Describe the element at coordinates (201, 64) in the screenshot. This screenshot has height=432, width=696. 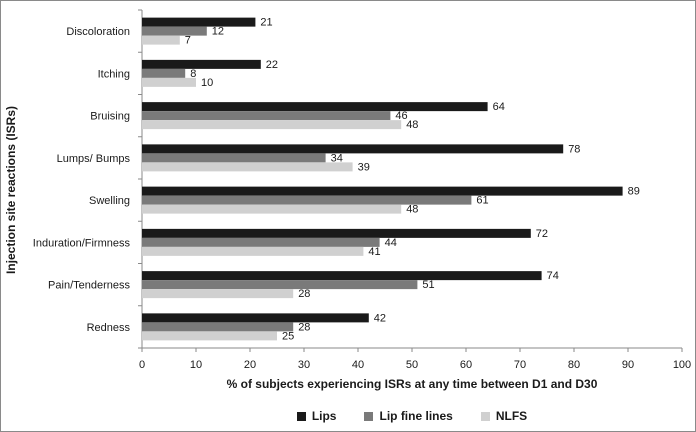
I see `bar-lips-itching` at that location.